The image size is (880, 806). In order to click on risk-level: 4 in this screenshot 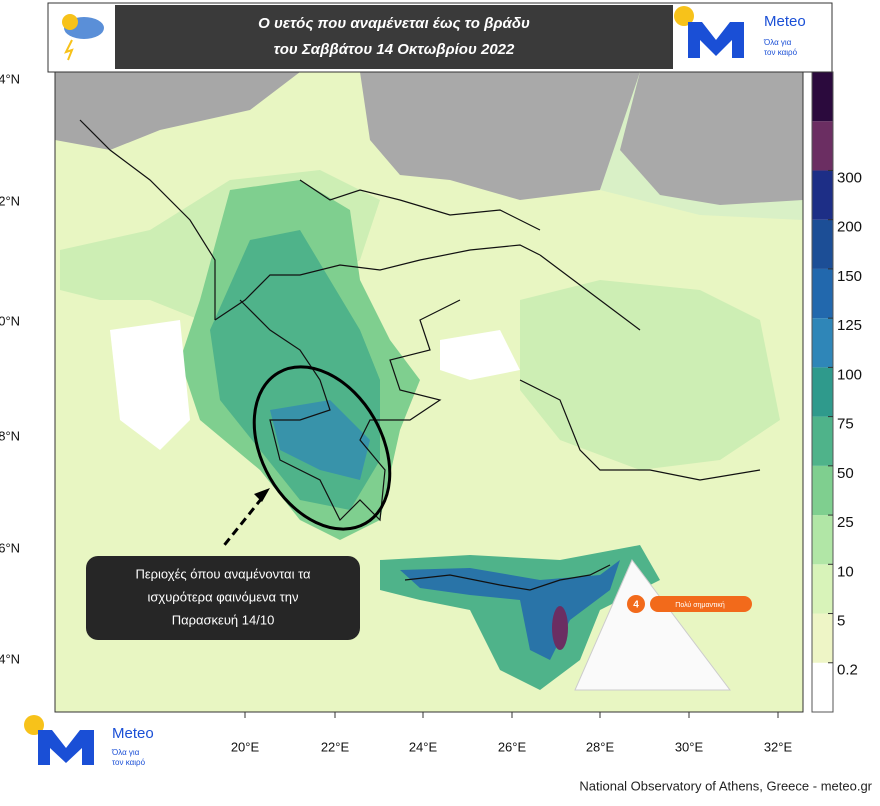, I will do `click(636, 605)`.